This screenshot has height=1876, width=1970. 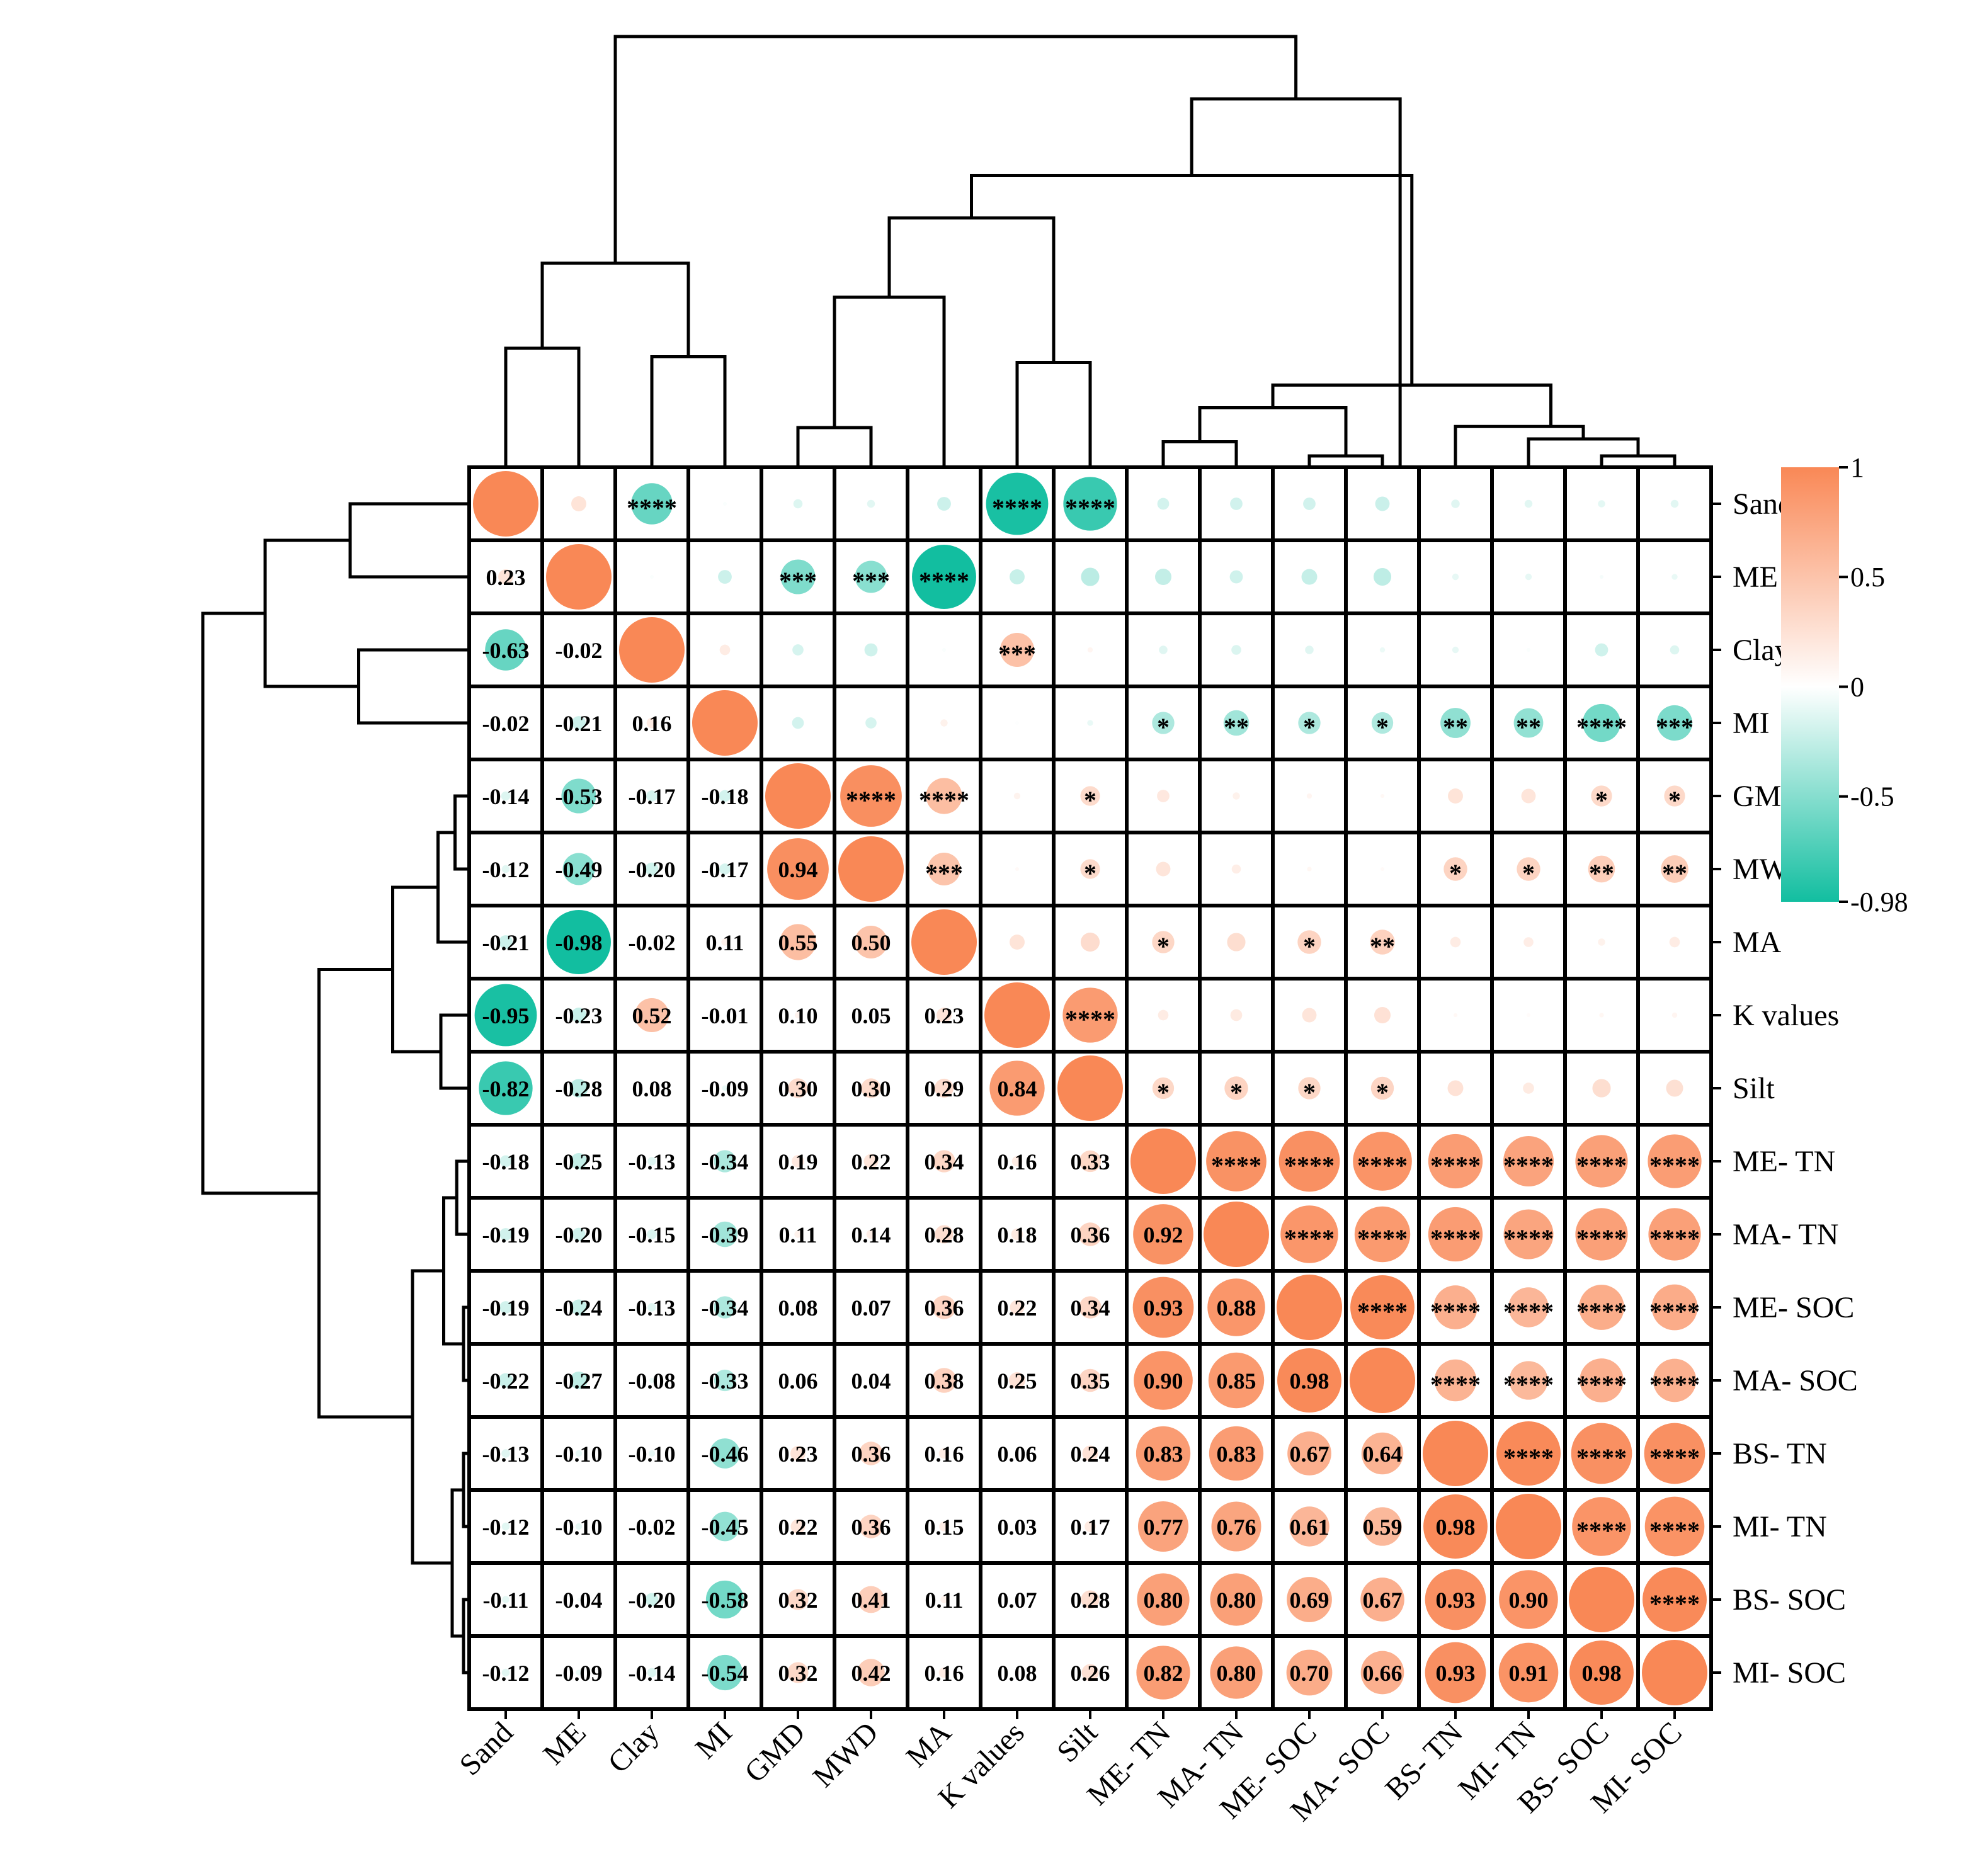 What do you see at coordinates (579, 1161) in the screenshot?
I see `correlation-value: -0.25` at bounding box center [579, 1161].